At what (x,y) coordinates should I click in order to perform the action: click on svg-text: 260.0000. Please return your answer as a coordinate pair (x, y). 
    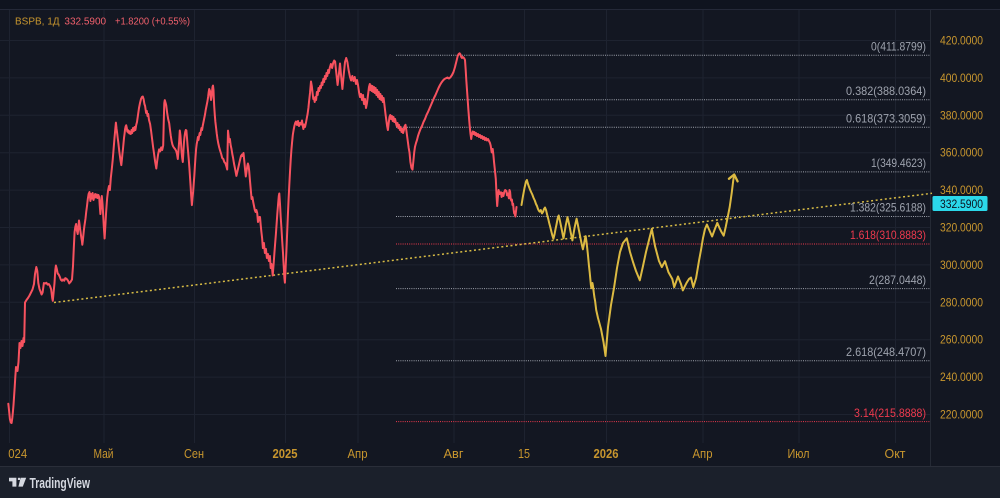
    Looking at the image, I should click on (961, 340).